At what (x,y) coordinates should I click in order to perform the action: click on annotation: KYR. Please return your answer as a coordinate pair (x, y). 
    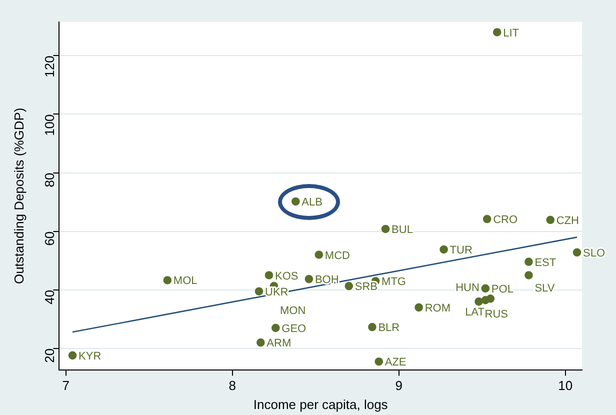
    Looking at the image, I should click on (90, 356).